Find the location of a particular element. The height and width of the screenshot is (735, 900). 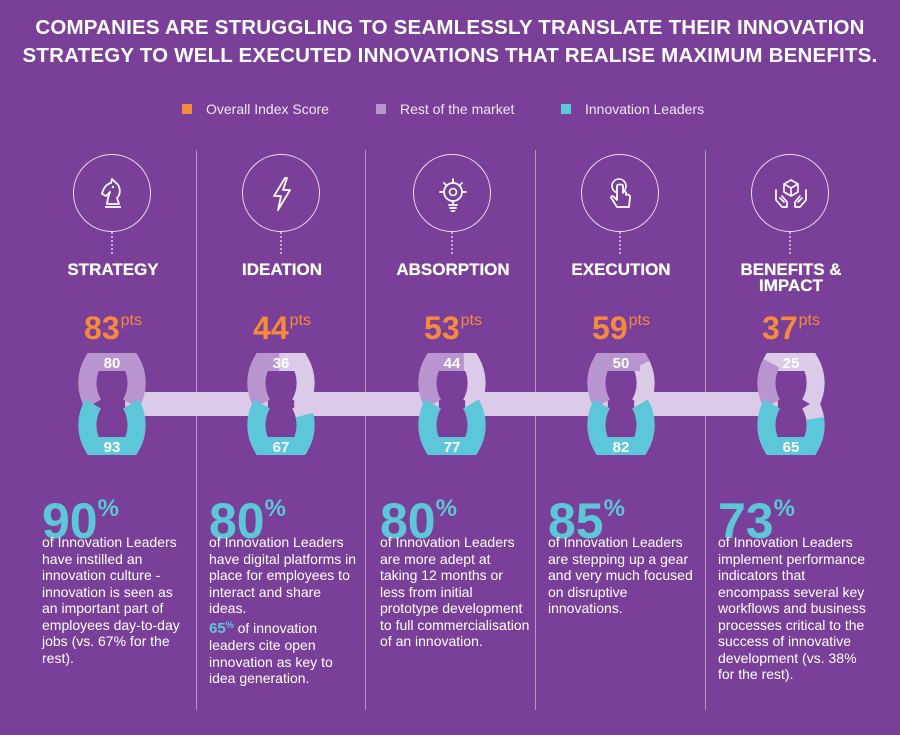

legend-label-overall: Overall Index Score is located at coordinates (267, 109).